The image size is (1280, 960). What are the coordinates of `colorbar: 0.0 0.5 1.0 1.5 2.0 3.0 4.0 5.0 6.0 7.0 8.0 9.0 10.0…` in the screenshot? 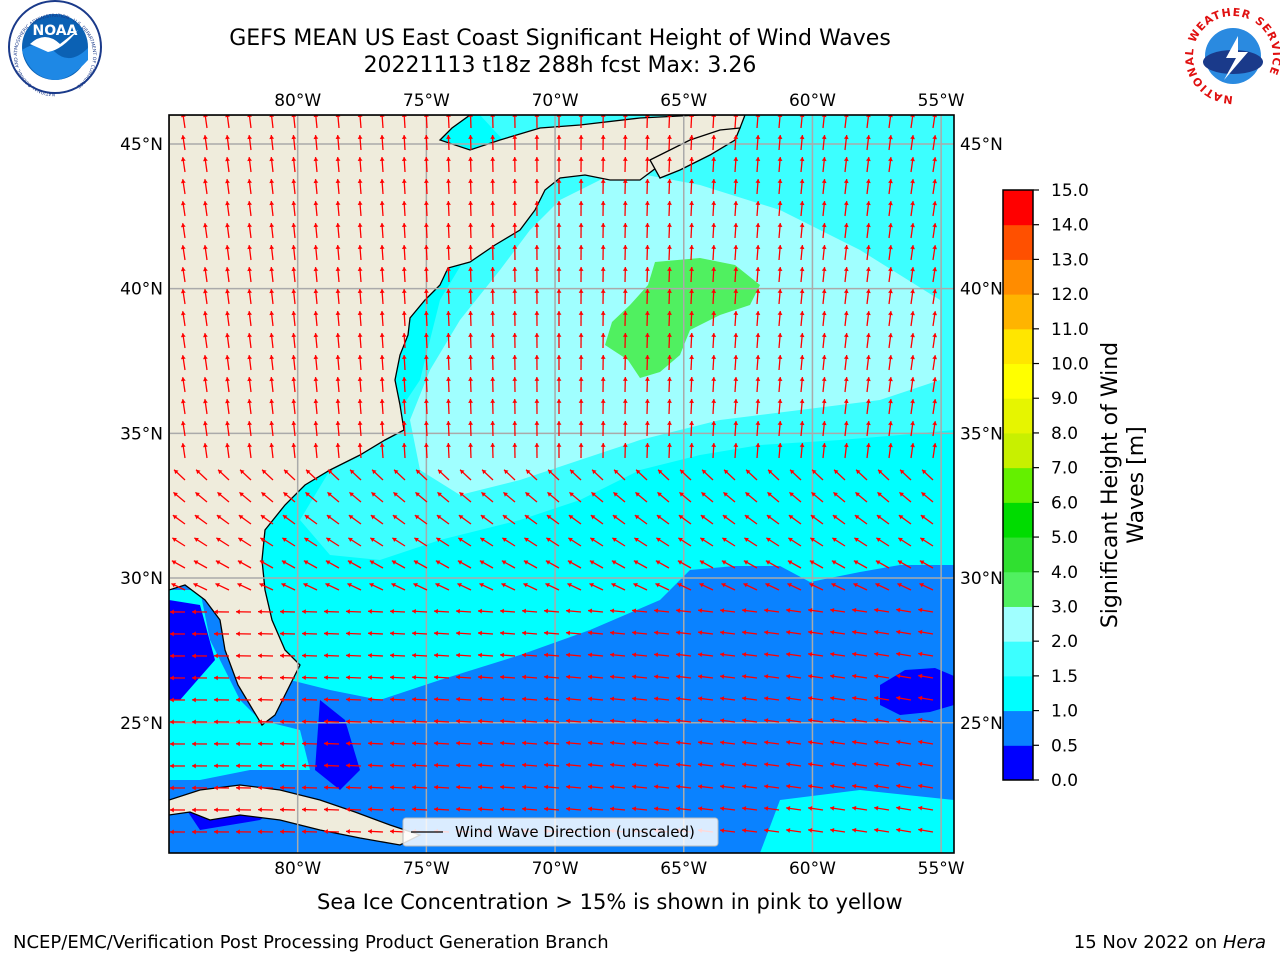 It's located at (1045, 486).